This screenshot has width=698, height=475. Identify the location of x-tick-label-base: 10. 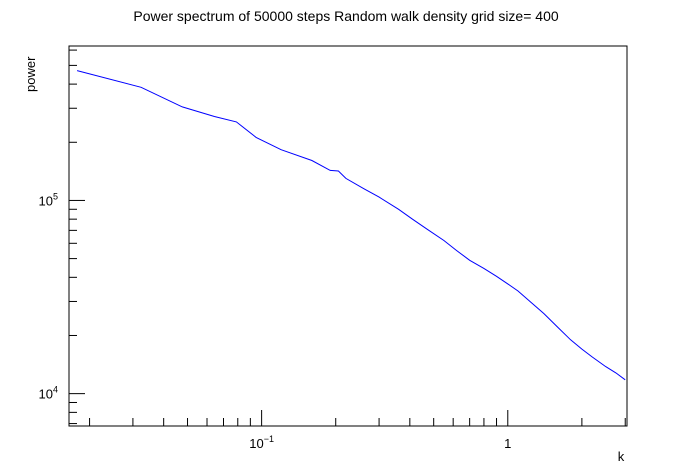
(256, 443).